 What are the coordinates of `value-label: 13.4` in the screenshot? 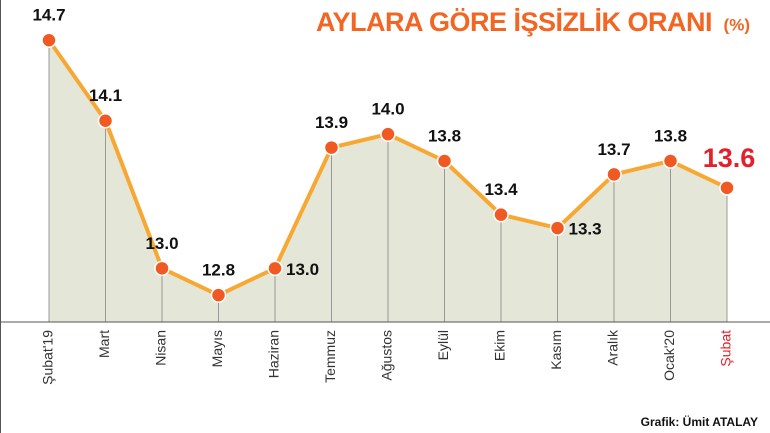 It's located at (501, 189).